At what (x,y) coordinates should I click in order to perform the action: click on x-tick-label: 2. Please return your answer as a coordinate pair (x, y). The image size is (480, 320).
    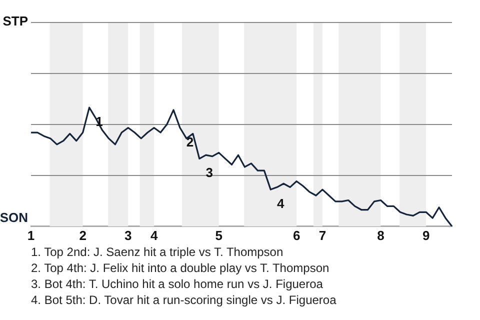
    Looking at the image, I should click on (82, 235).